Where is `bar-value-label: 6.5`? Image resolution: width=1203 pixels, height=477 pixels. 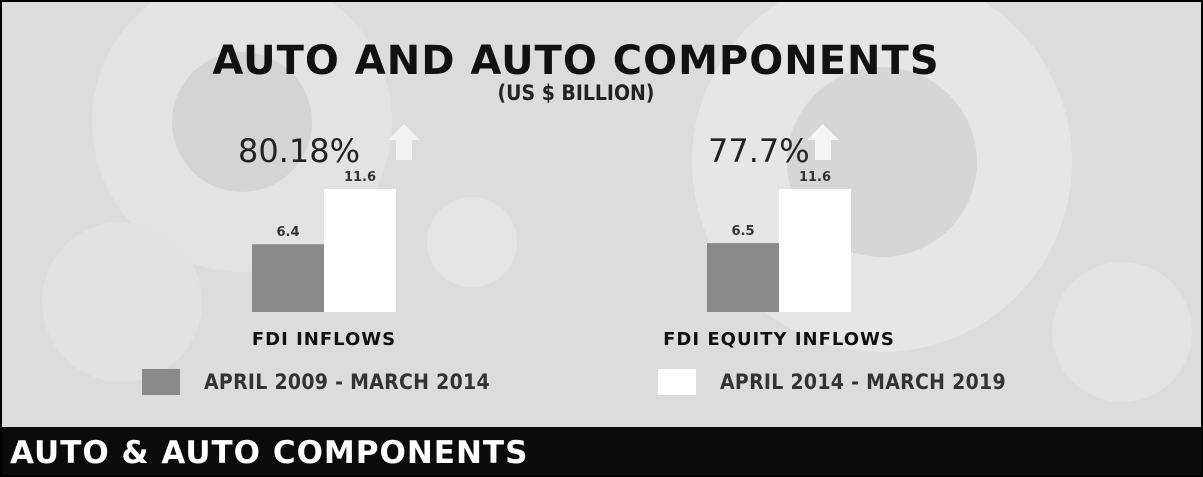 bar-value-label: 6.5 is located at coordinates (742, 231).